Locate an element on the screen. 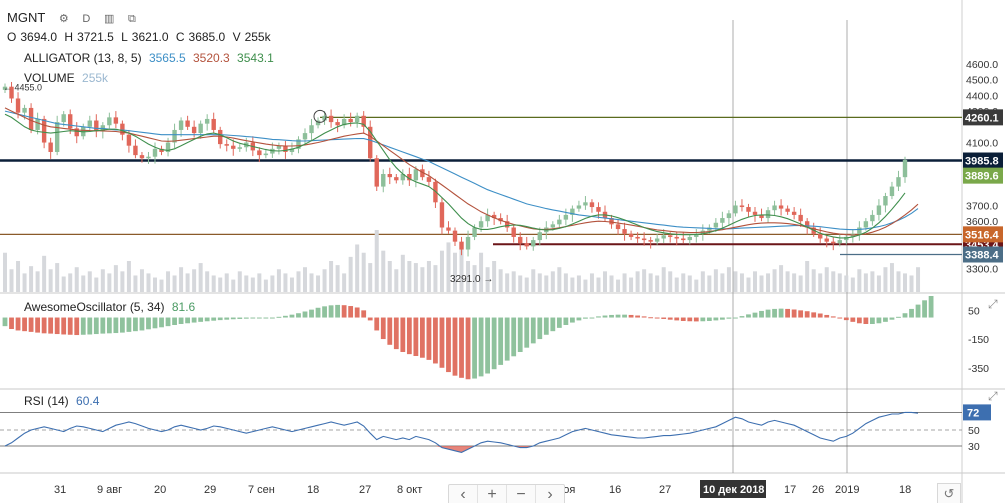 The width and height of the screenshot is (1005, 503). rsi-oversold-fill is located at coordinates (461, 449).